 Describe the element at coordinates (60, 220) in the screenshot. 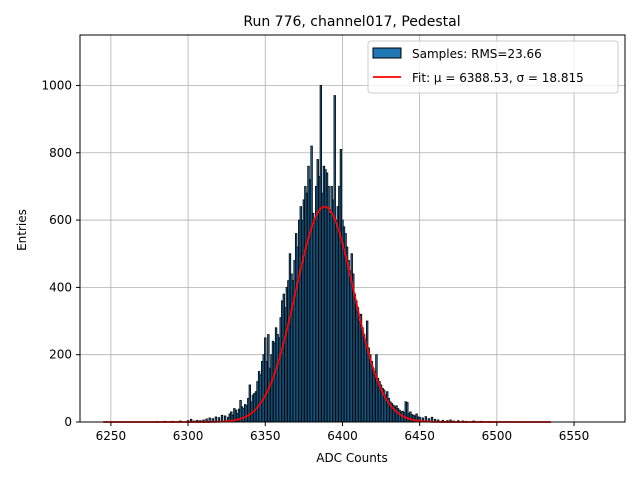

I see `y-tick-label: 600` at that location.